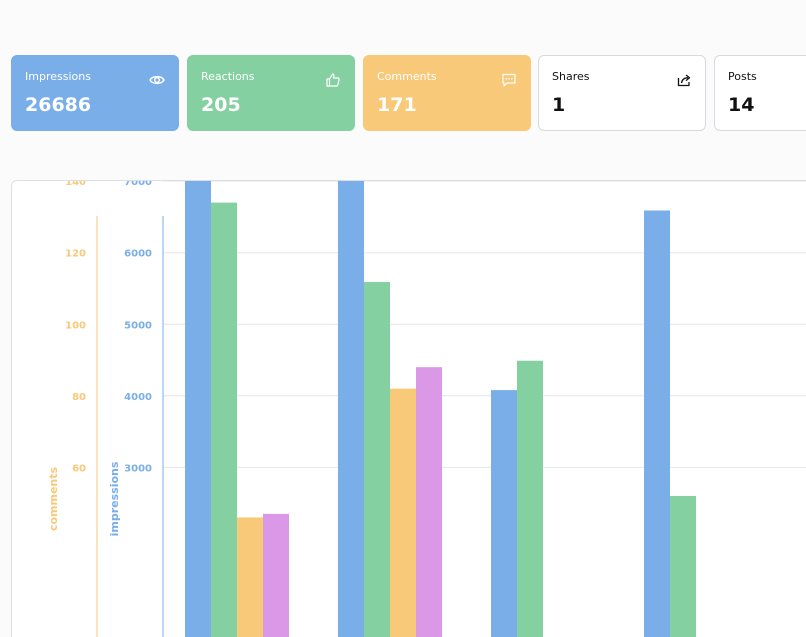 The width and height of the screenshot is (806, 637). Describe the element at coordinates (684, 80) in the screenshot. I see `share-icon` at that location.